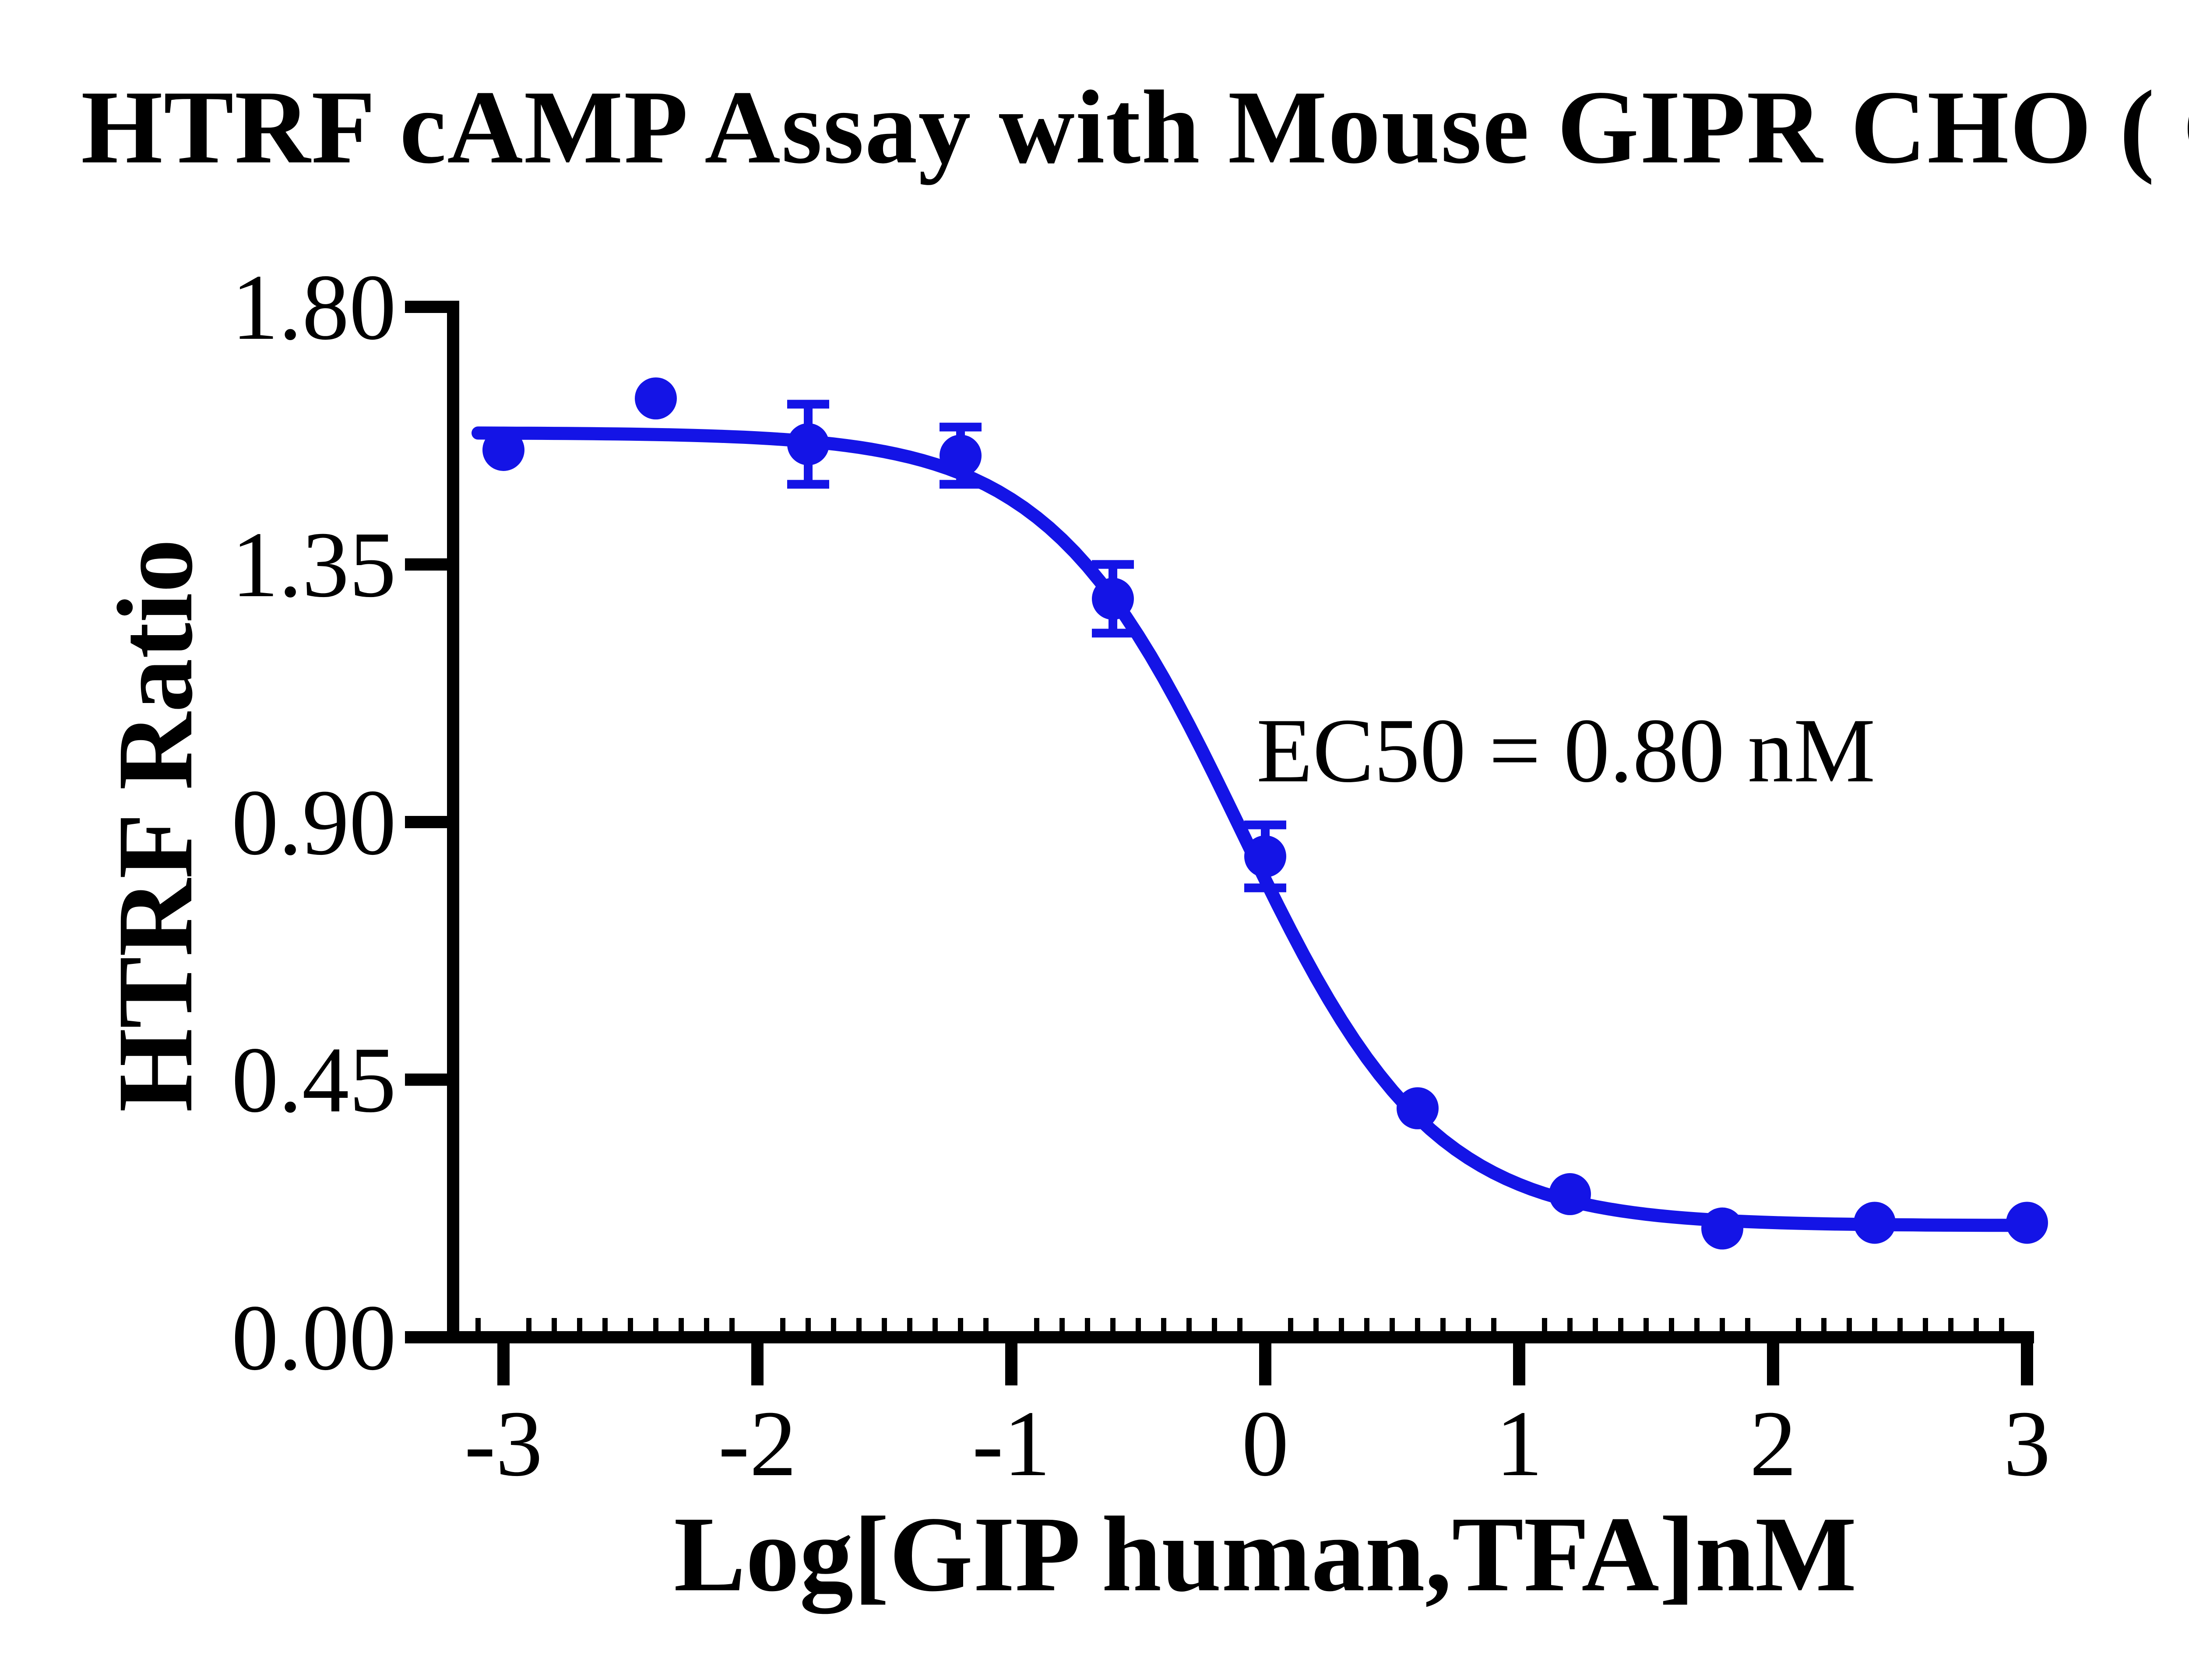 Image resolution: width=2189 pixels, height=1680 pixels. What do you see at coordinates (758, 1443) in the screenshot?
I see `x-tick-label: -2` at bounding box center [758, 1443].